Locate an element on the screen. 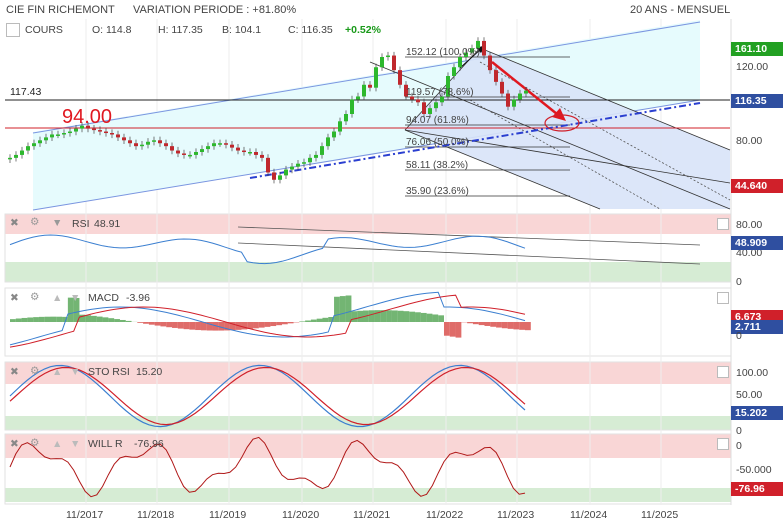  rsi-tick-80: 80.00 is located at coordinates (749, 225).